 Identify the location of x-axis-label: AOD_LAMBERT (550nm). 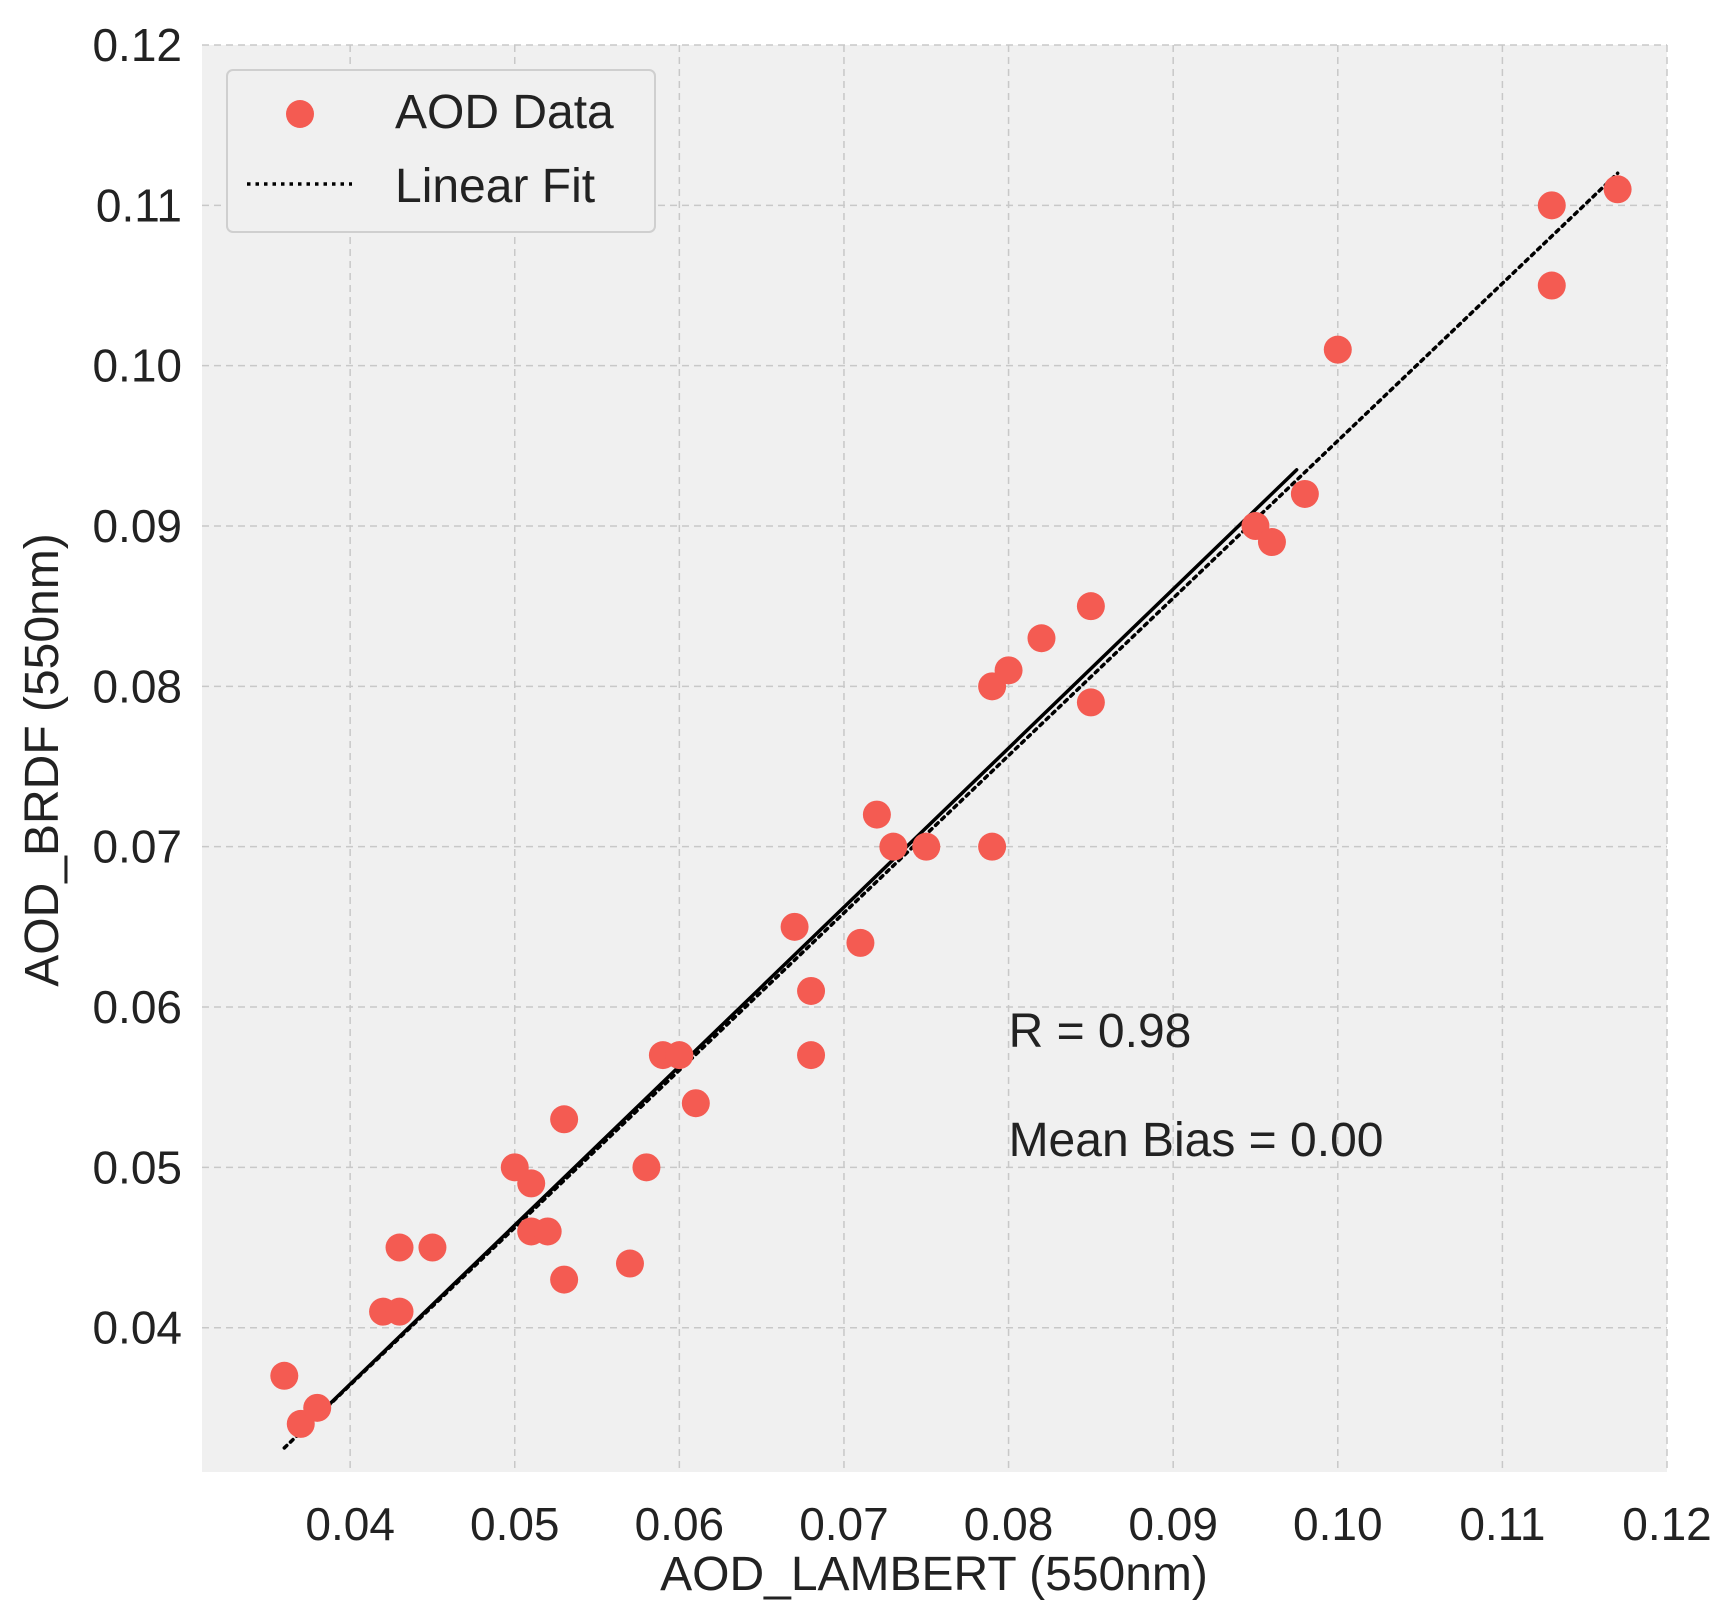
(934, 1574).